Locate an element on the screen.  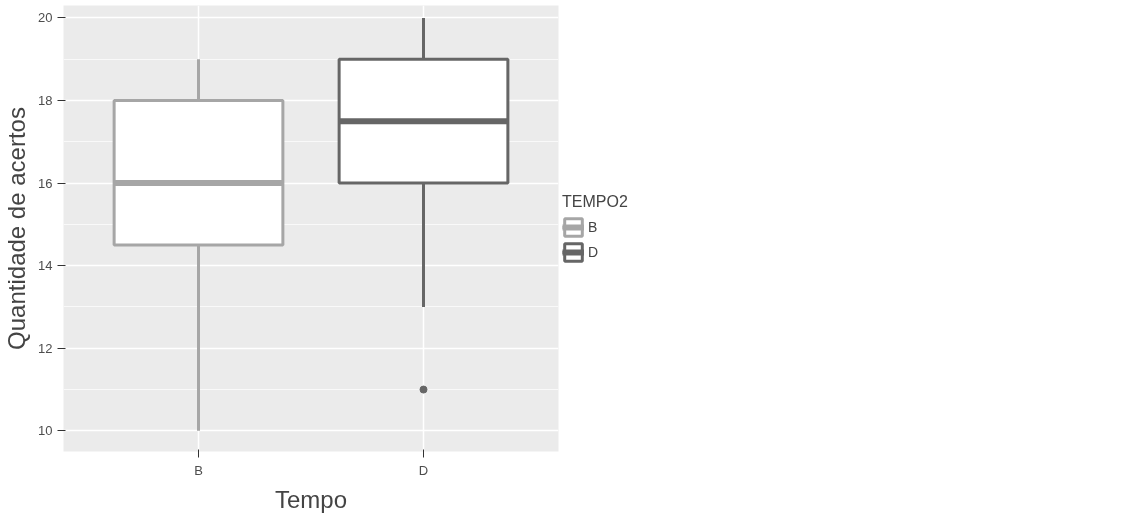
legend-label: D is located at coordinates (593, 252).